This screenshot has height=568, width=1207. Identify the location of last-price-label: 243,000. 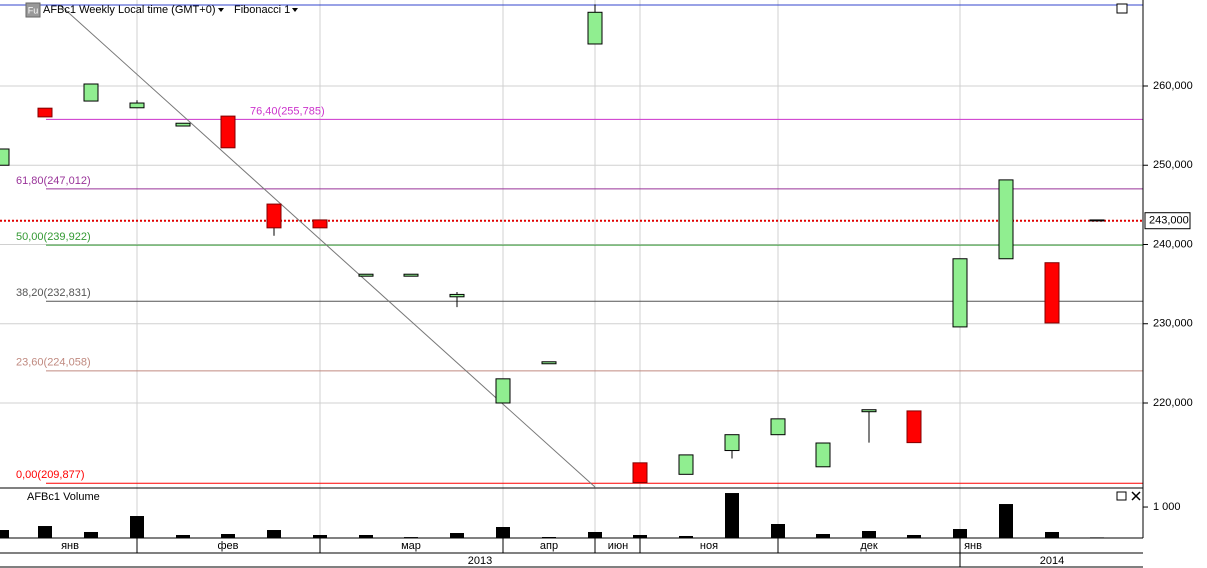
(1169, 221).